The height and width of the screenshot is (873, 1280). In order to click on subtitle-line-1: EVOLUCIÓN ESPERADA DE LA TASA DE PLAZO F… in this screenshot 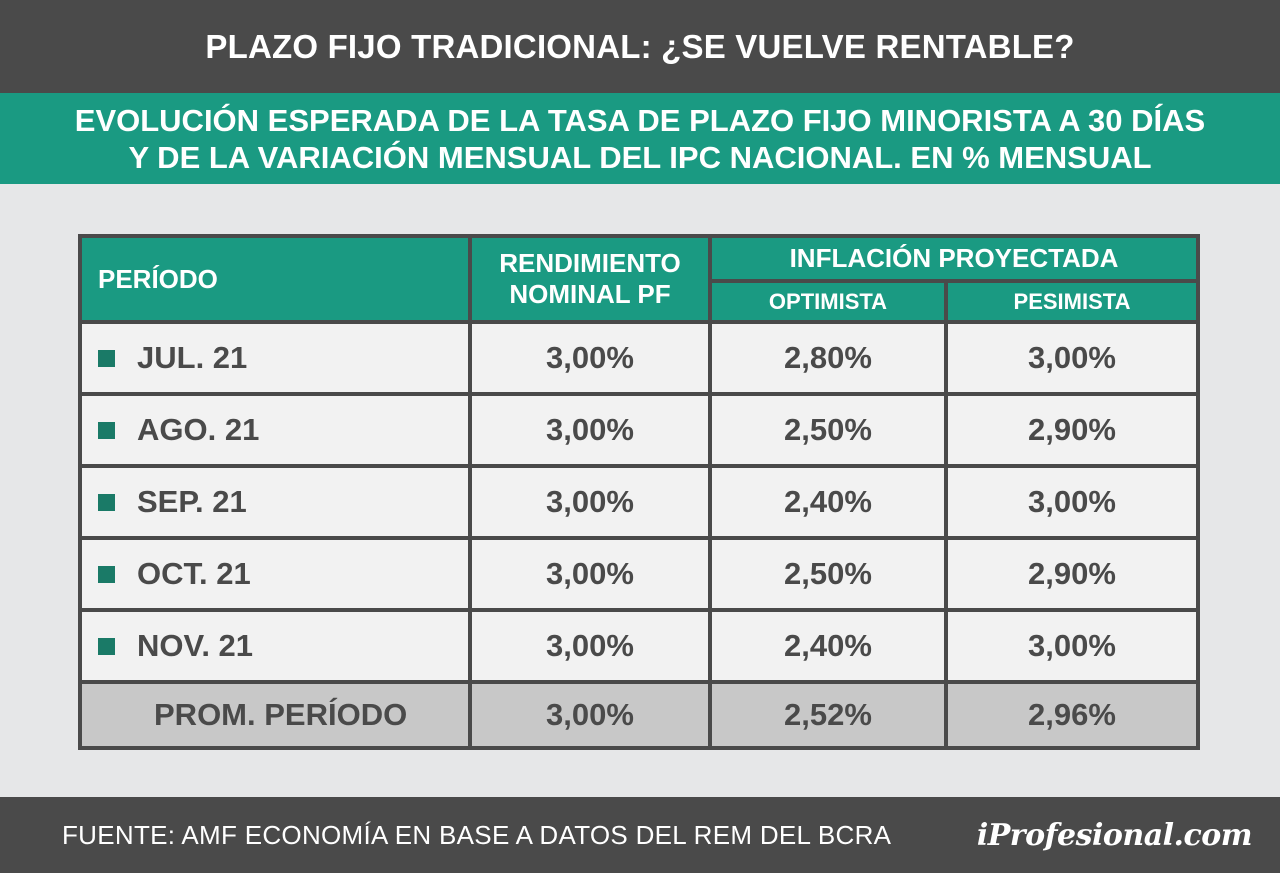, I will do `click(640, 120)`.